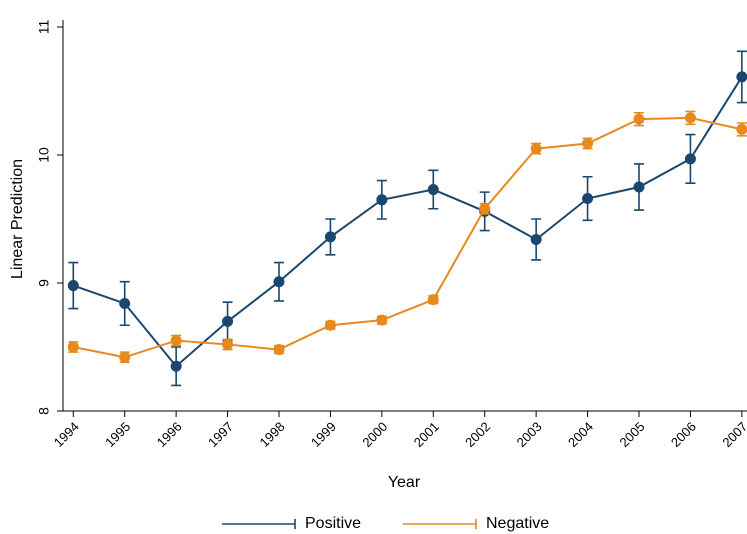 This screenshot has width=747, height=534. I want to click on y-tick-label: 10, so click(44, 155).